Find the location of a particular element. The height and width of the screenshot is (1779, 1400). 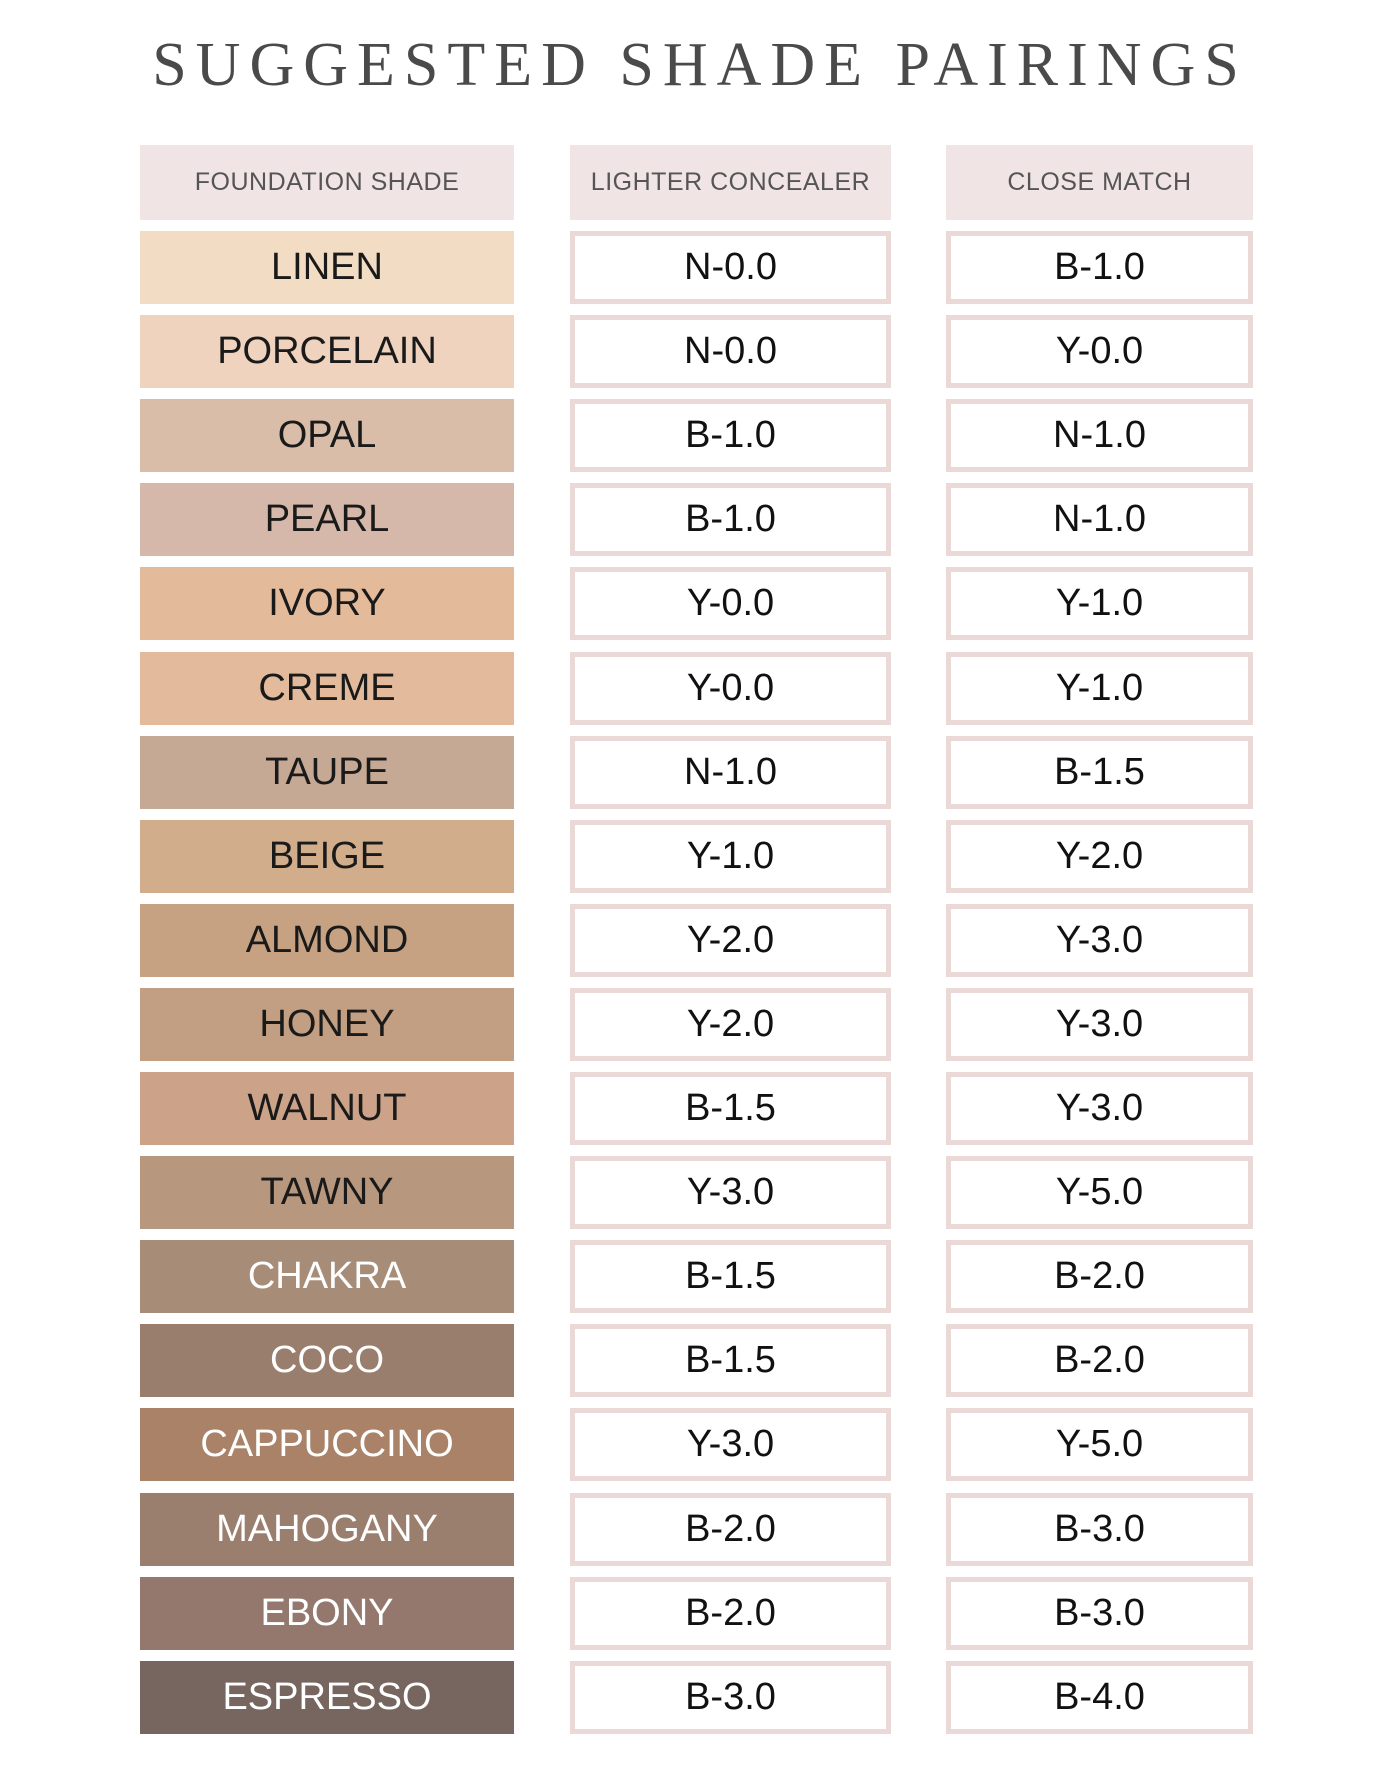

foundation-shade-swatch: CREME is located at coordinates (327, 688).